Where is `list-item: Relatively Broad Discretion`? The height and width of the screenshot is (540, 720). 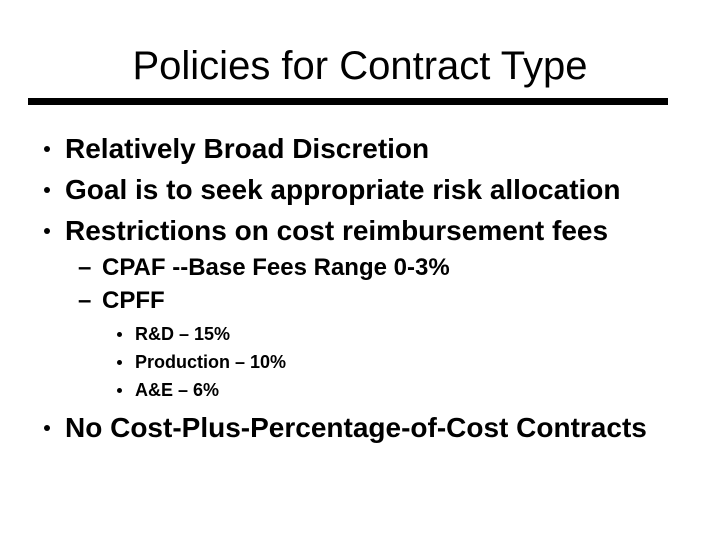 list-item: Relatively Broad Discretion is located at coordinates (360, 148).